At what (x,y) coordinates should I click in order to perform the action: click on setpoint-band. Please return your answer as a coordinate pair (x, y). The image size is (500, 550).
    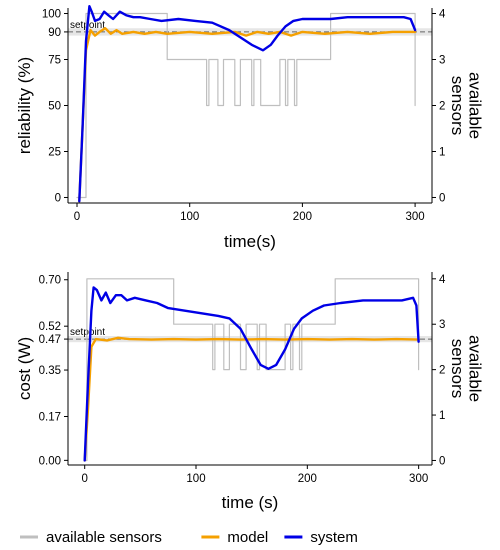
    Looking at the image, I should click on (250, 32).